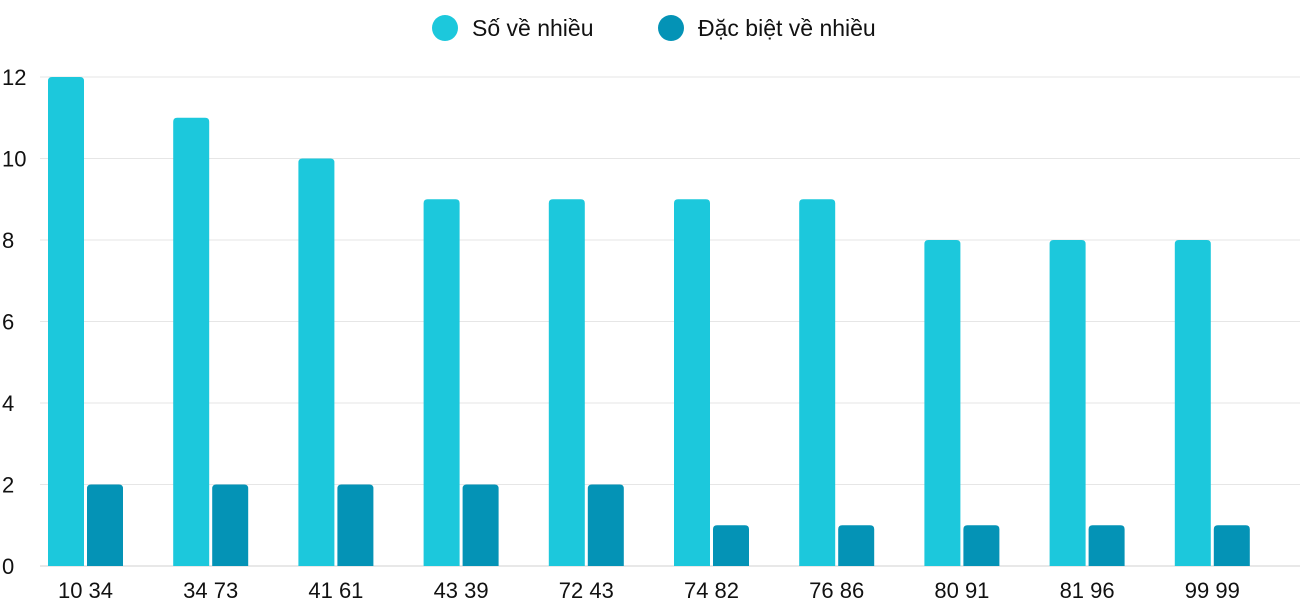 The height and width of the screenshot is (605, 1300). Describe the element at coordinates (586, 589) in the screenshot. I see `x-tick-label: 72 43` at that location.